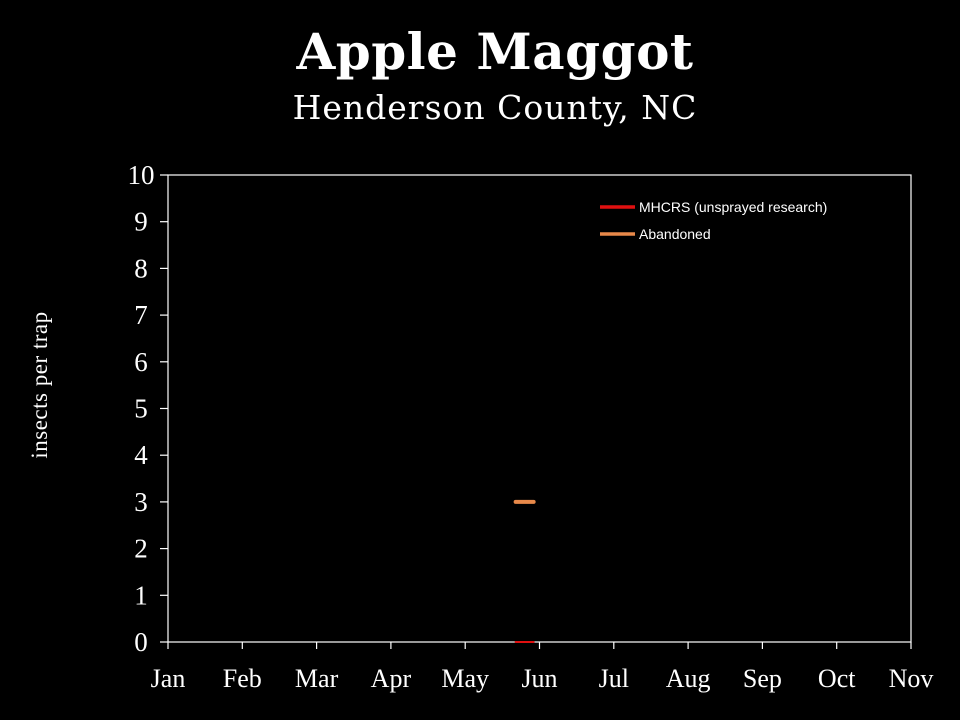 The height and width of the screenshot is (720, 960). I want to click on y-tick-label: 10, so click(141, 175).